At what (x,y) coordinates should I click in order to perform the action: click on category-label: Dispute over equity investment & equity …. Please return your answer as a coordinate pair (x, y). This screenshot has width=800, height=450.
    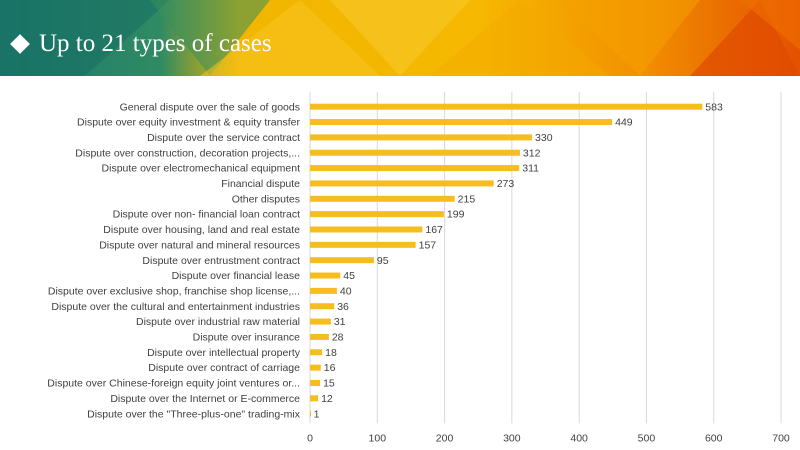
    Looking at the image, I should click on (188, 123).